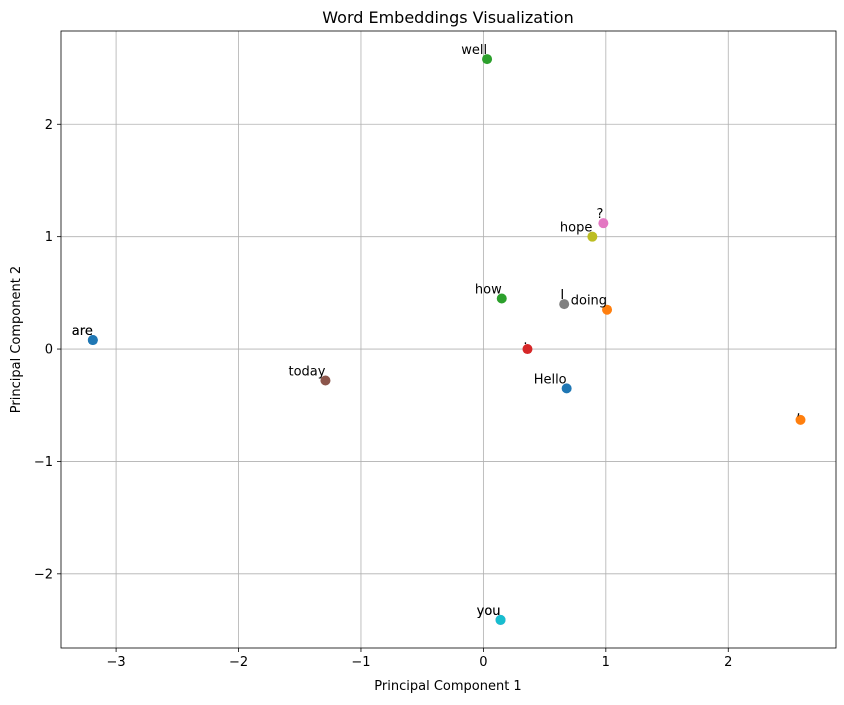 The width and height of the screenshot is (844, 705). Describe the element at coordinates (798, 411) in the screenshot. I see `point-label: ,` at that location.